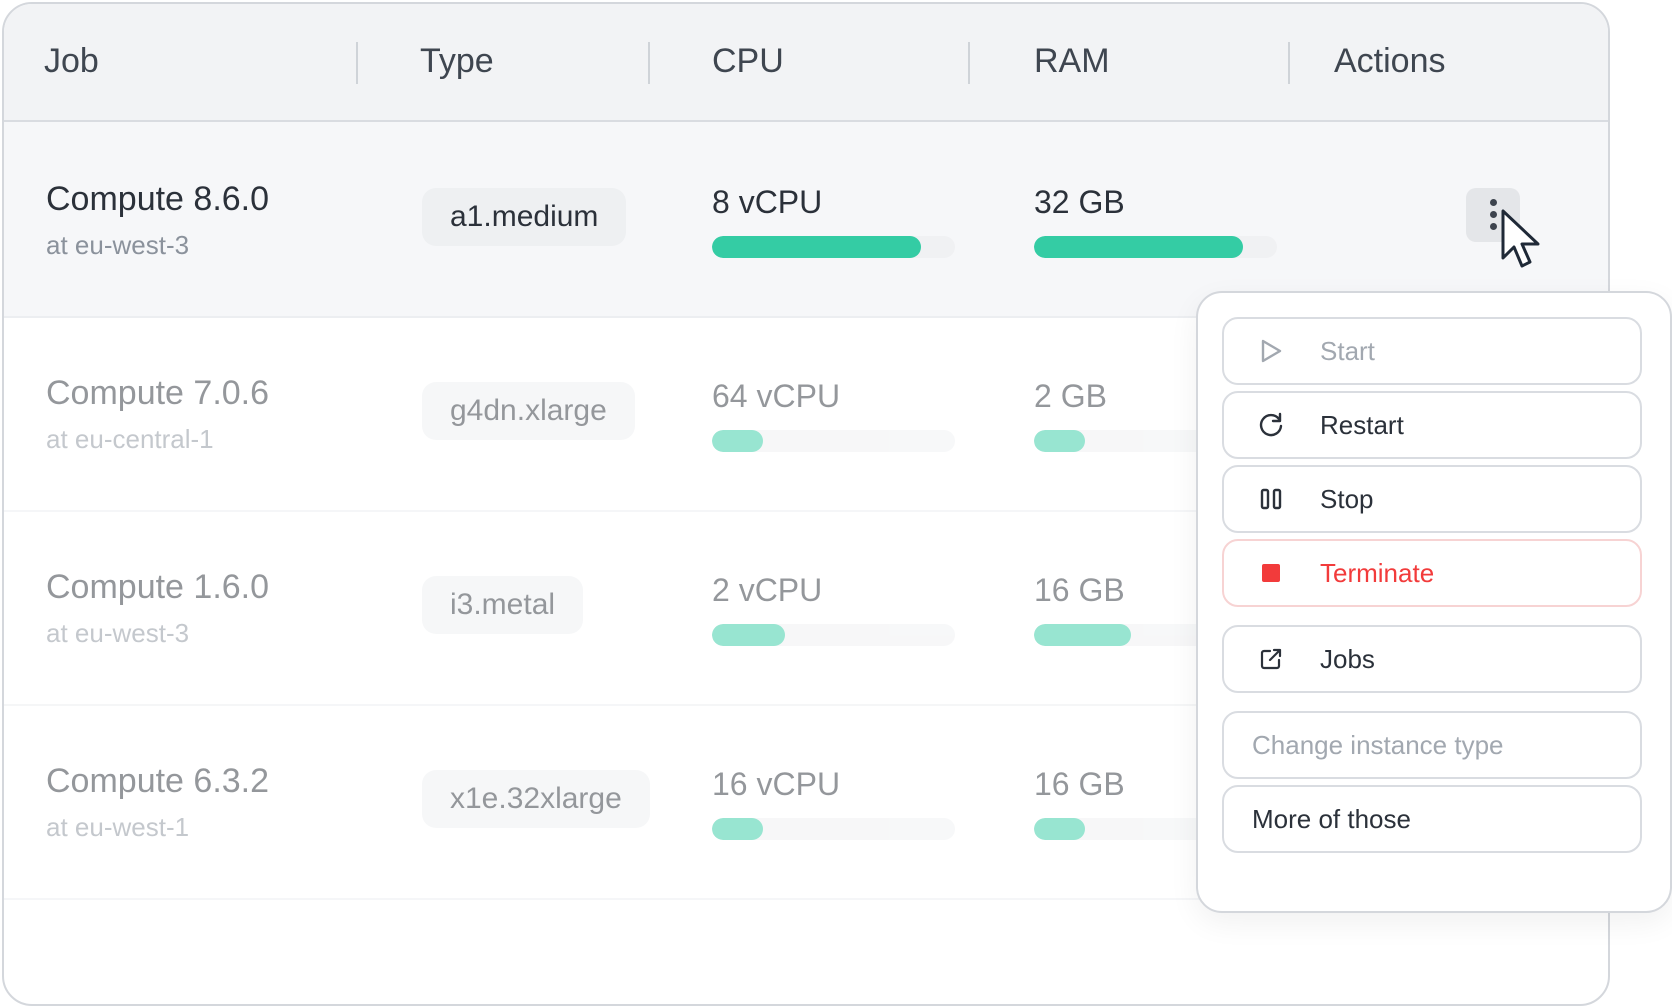  What do you see at coordinates (767, 202) in the screenshot?
I see `cpu-value: 8 vCPU` at bounding box center [767, 202].